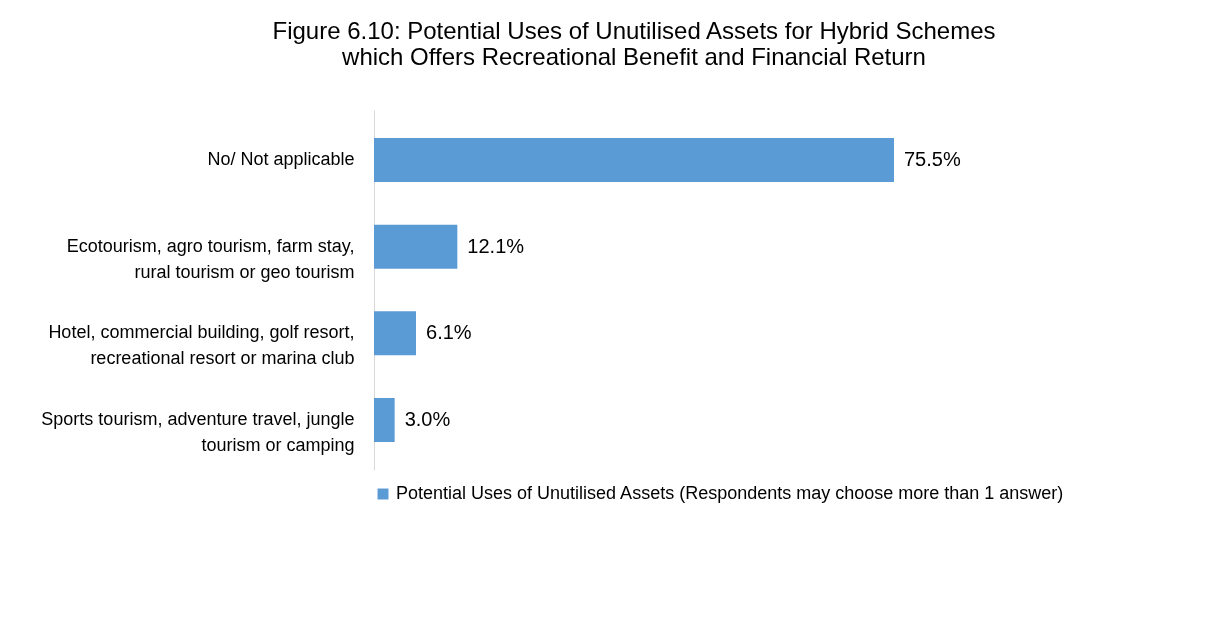 This screenshot has width=1214, height=629. Describe the element at coordinates (496, 245) in the screenshot. I see `data-label: 12.1%` at that location.